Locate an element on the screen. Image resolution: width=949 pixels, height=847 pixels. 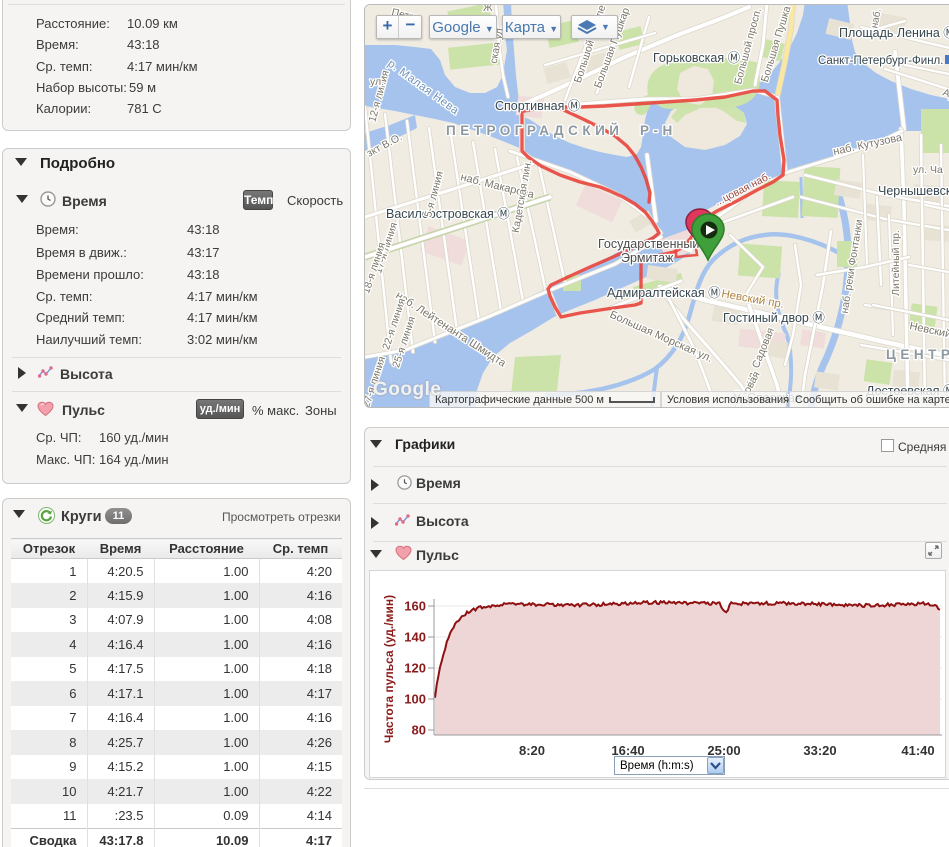
svg-text: Государственный is located at coordinates (648, 244).